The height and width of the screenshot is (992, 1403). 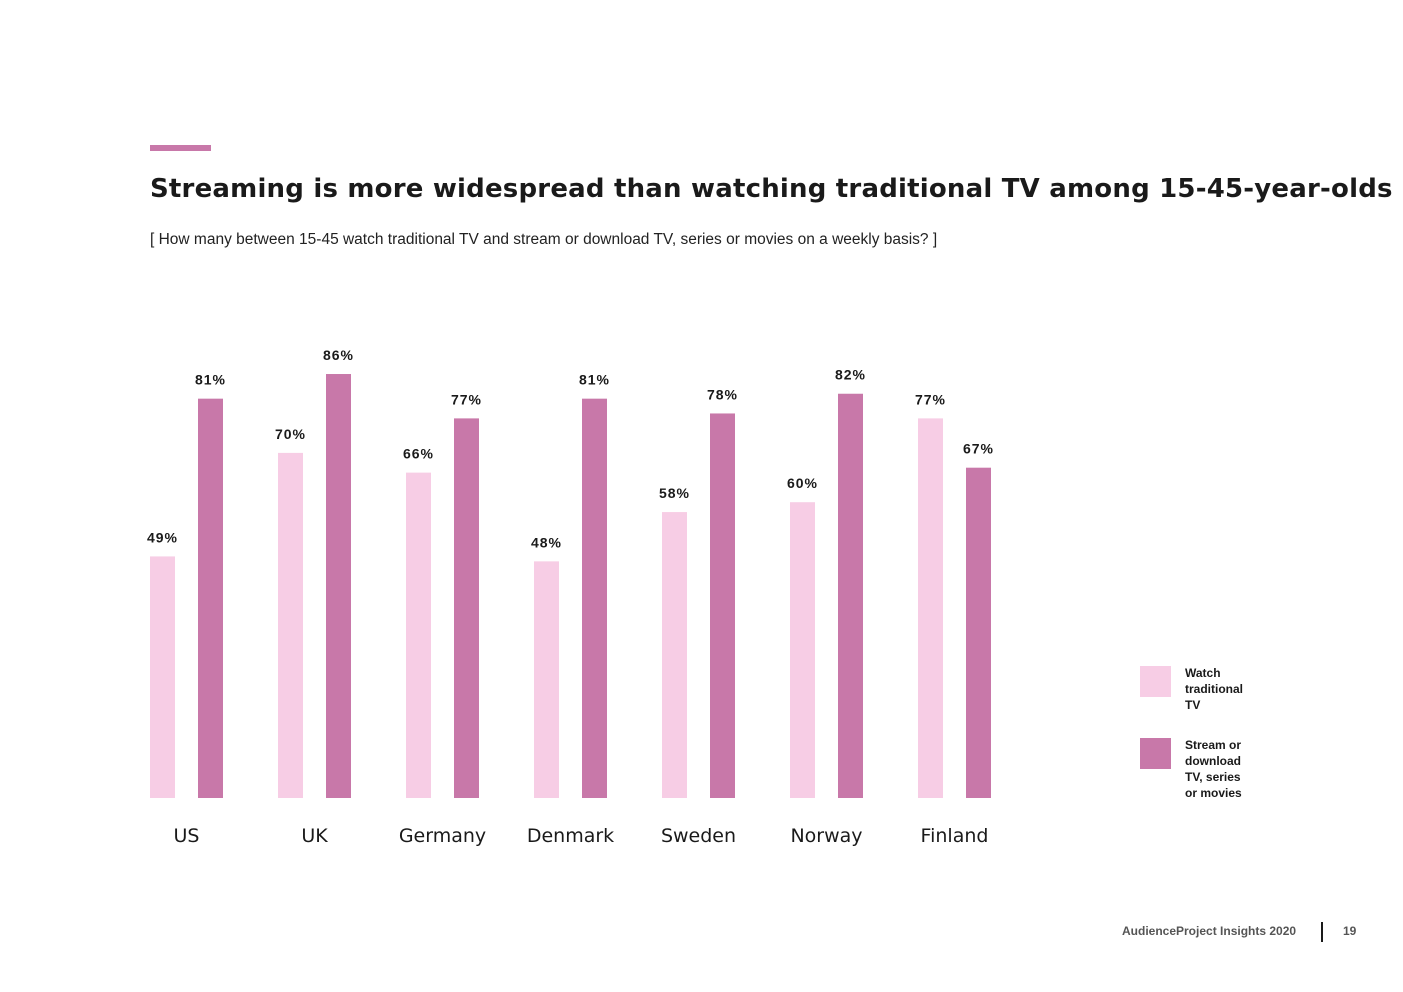 What do you see at coordinates (722, 605) in the screenshot?
I see `bar-sweden-streaming` at bounding box center [722, 605].